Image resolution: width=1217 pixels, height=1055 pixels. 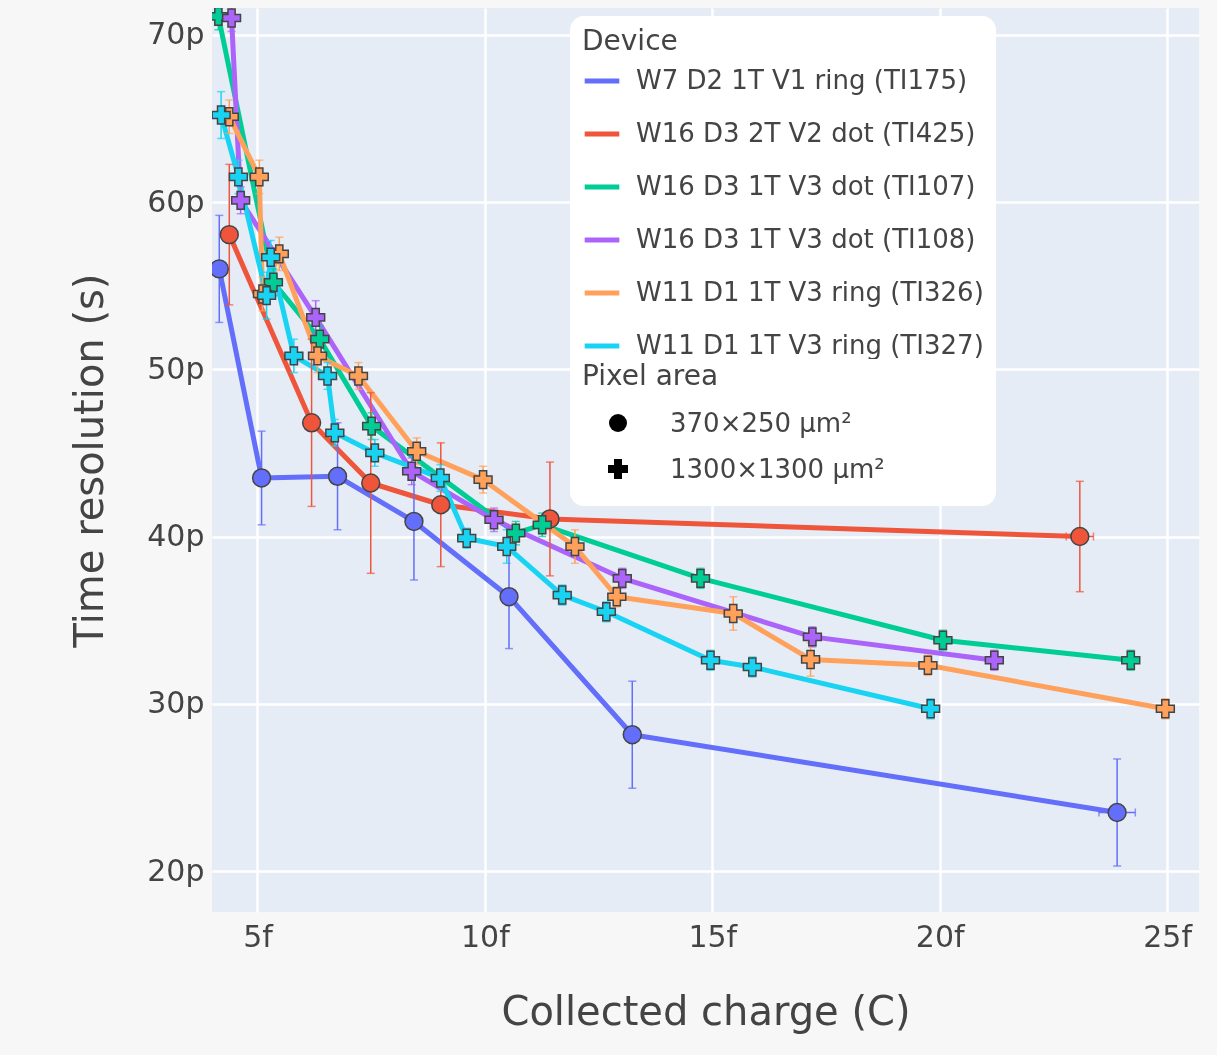 What do you see at coordinates (777, 469) in the screenshot?
I see `annotation: 1300×1300 µm²` at bounding box center [777, 469].